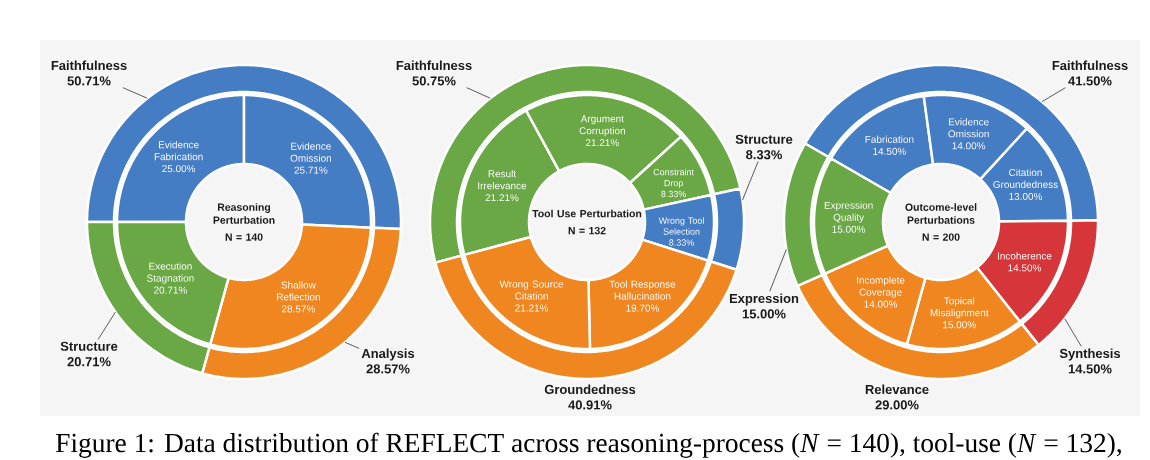  Describe the element at coordinates (673, 178) in the screenshot. I see `slice-label: Constraint Drop` at that location.